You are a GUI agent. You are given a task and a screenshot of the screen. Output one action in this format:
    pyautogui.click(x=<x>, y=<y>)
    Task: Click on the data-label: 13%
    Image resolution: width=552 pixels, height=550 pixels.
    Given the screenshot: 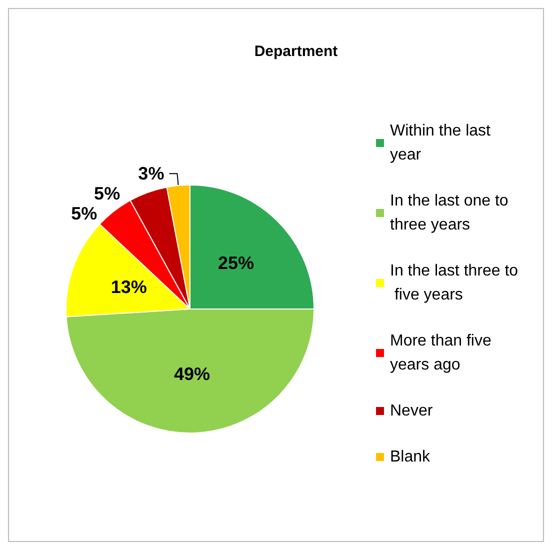 What is the action you would take?
    pyautogui.click(x=128, y=286)
    